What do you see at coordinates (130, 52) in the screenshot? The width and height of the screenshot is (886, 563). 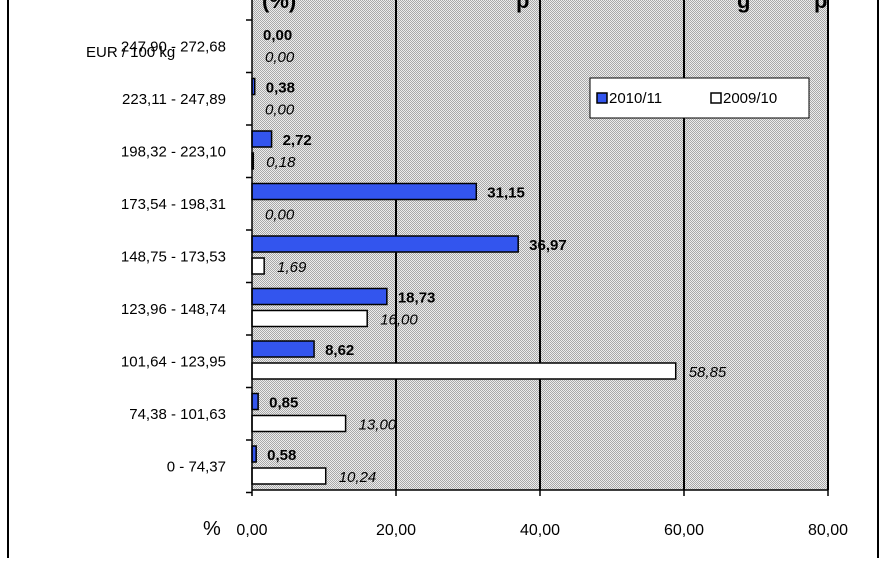 I see `y-unit-label: EUR / 100 kg` at bounding box center [130, 52].